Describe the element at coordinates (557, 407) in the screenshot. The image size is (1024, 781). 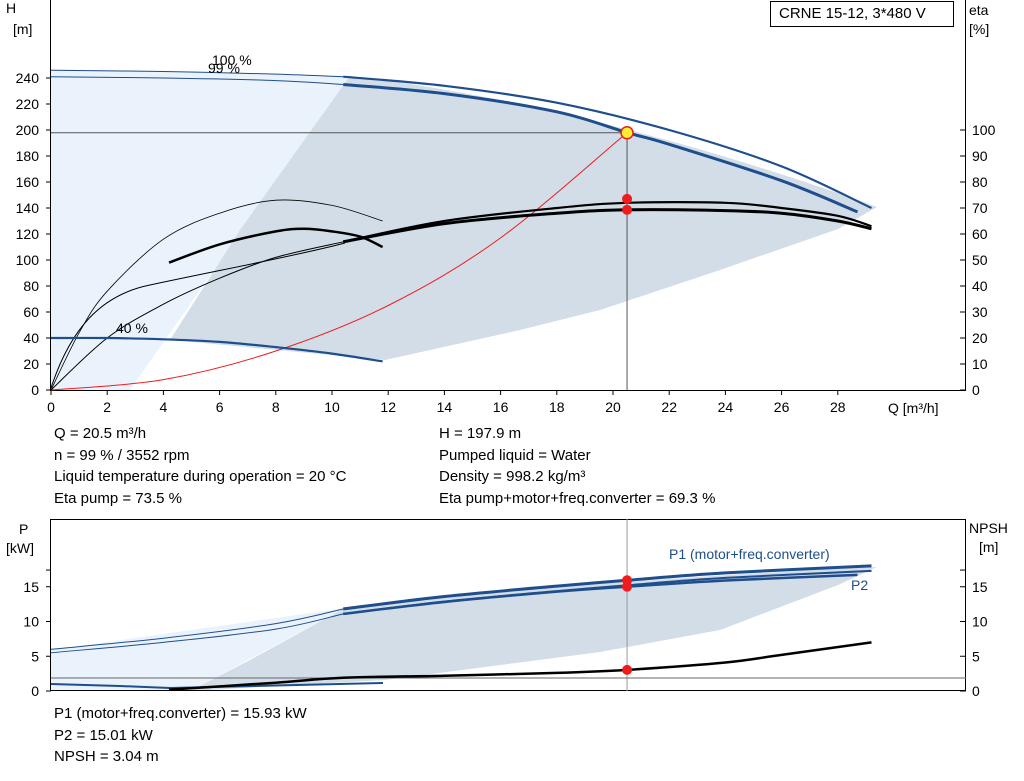
I see `x-tick-label: 18` at that location.